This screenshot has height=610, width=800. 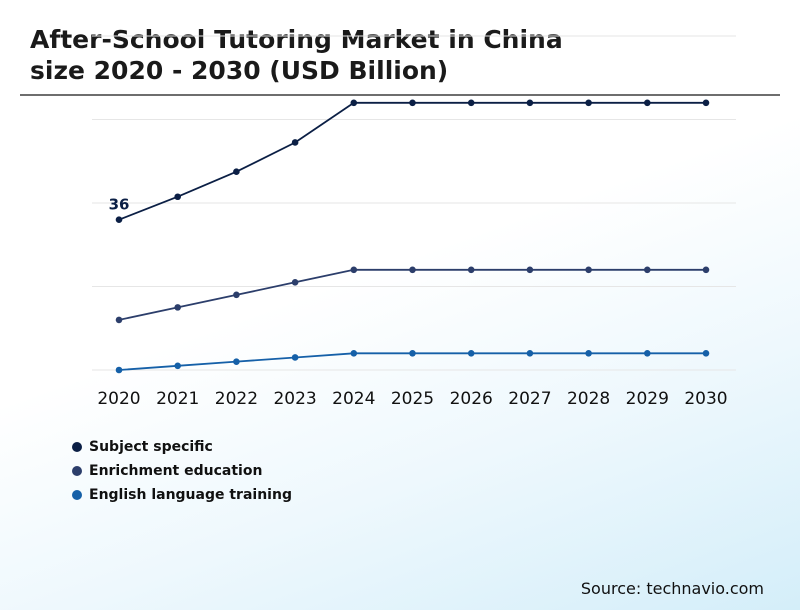 I want to click on data-label: 36, so click(x=119, y=205).